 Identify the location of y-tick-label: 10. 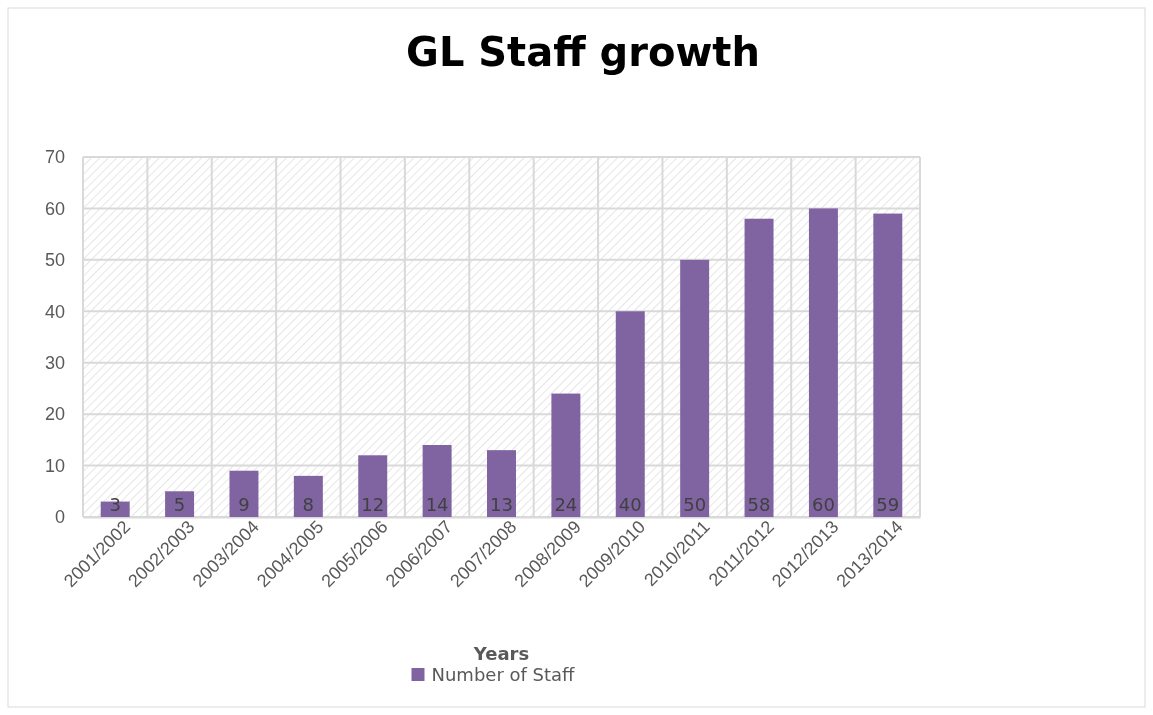
(54, 465).